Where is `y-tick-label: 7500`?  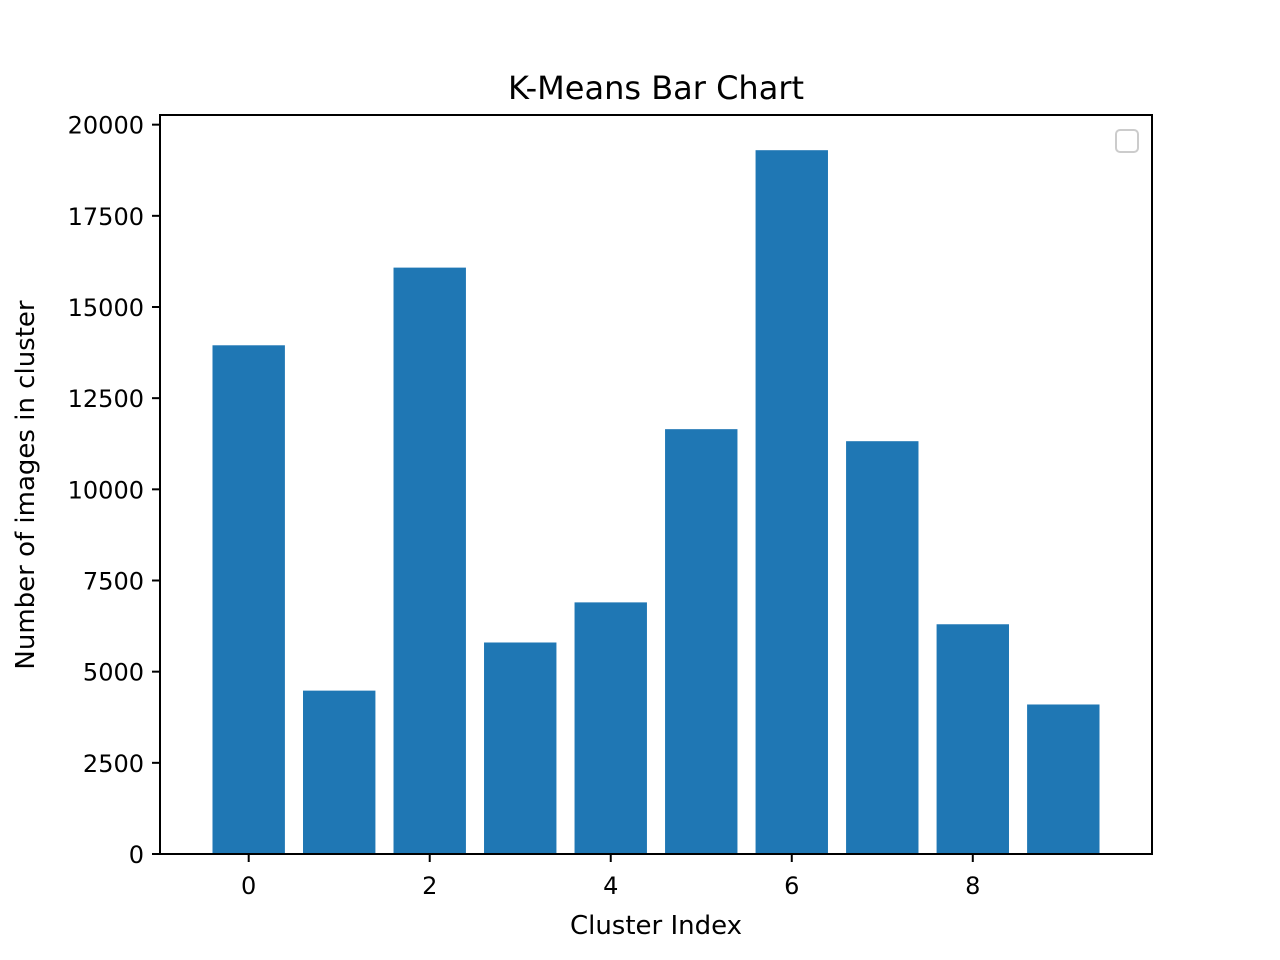
y-tick-label: 7500 is located at coordinates (113, 581).